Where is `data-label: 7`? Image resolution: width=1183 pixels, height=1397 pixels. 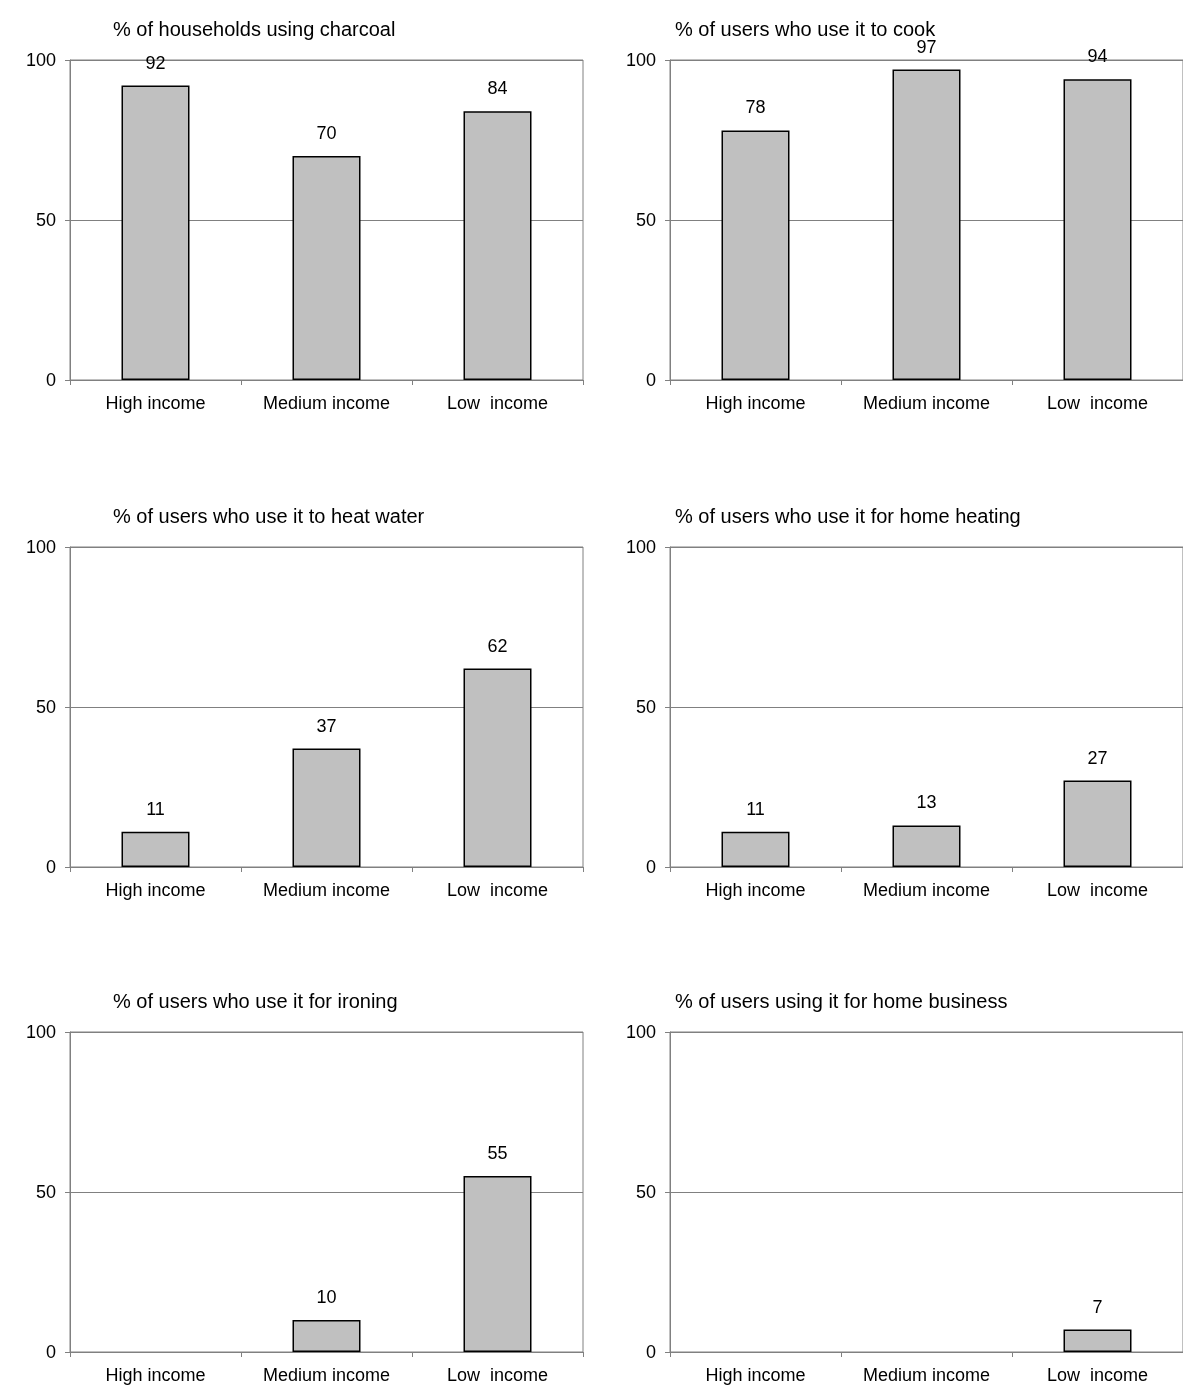
data-label: 7 is located at coordinates (1097, 1306).